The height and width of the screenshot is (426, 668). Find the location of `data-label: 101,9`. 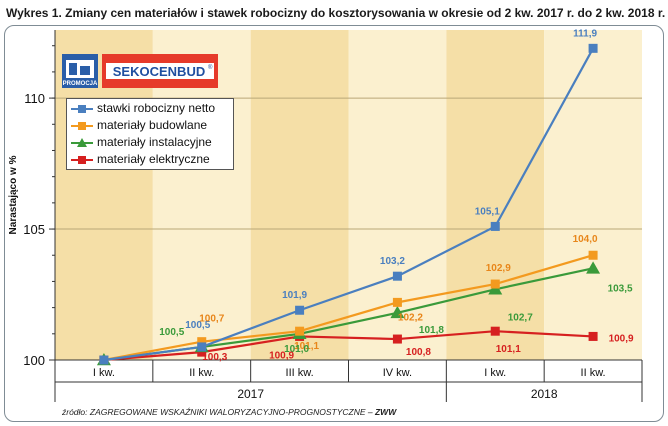

data-label: 101,9 is located at coordinates (294, 295).